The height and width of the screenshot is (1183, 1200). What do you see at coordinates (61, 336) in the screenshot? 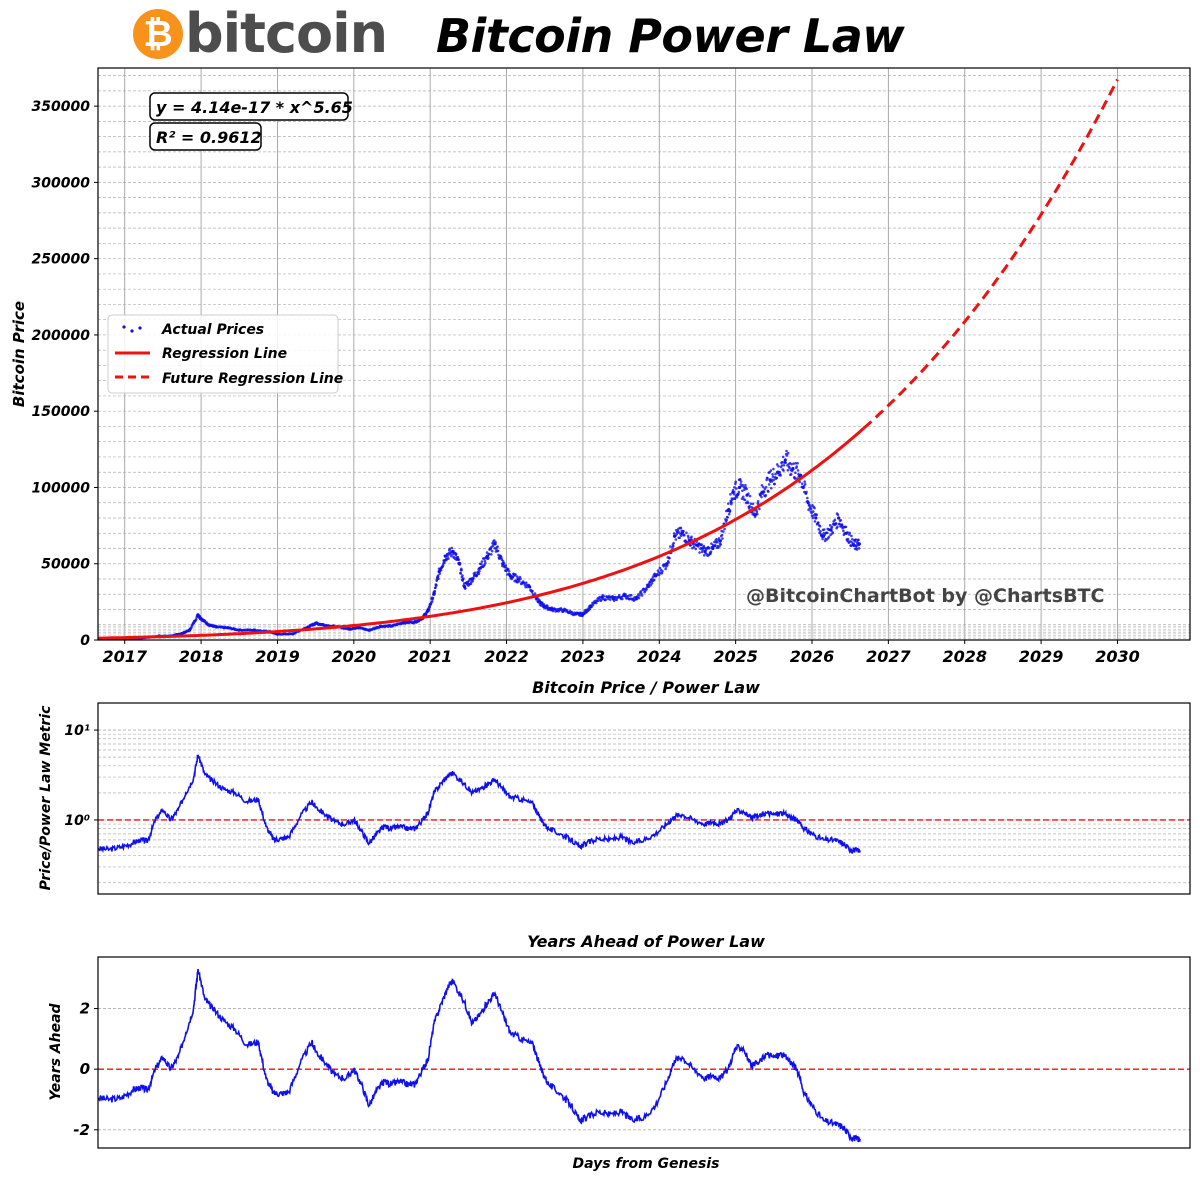
I see `y-tick-label: 200000` at bounding box center [61, 336].